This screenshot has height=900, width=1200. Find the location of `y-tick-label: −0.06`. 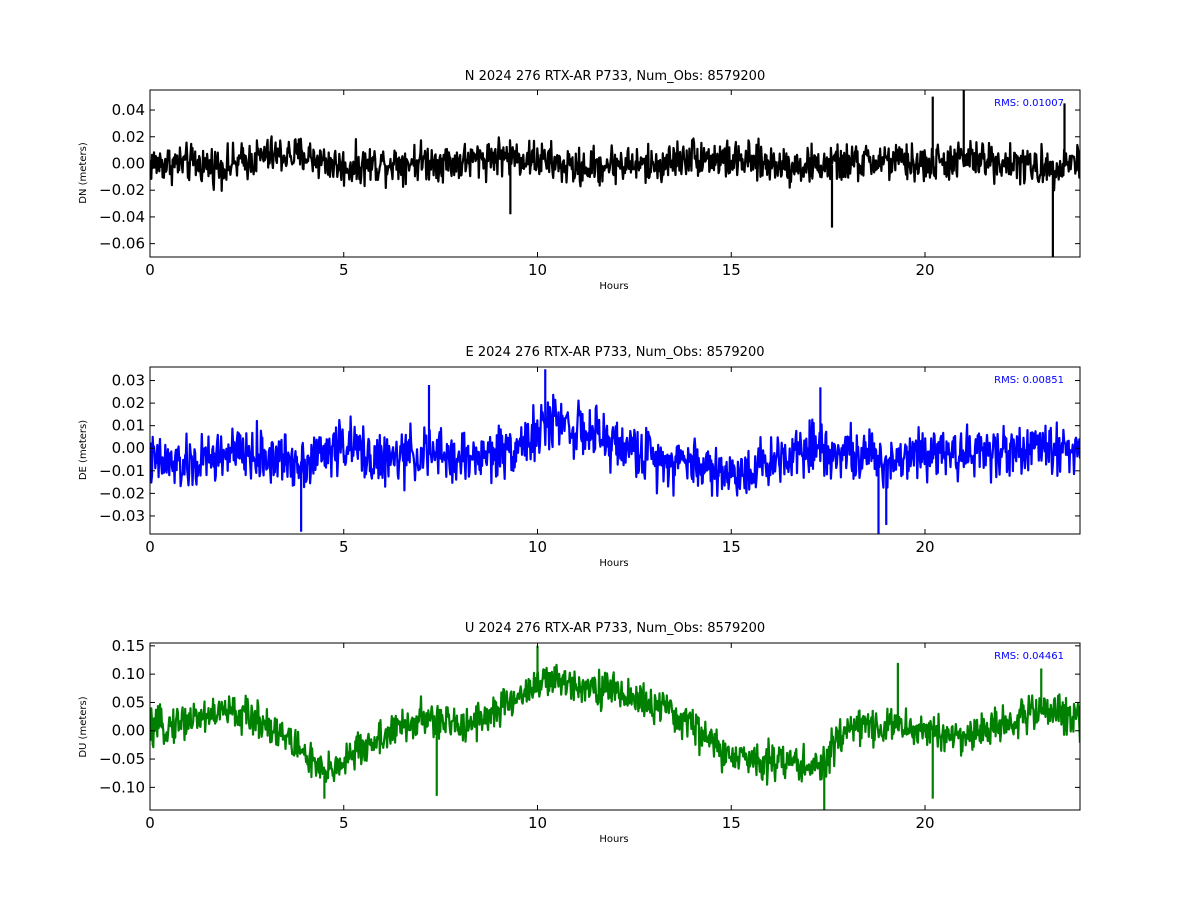

y-tick-label: −0.06 is located at coordinates (122, 244).